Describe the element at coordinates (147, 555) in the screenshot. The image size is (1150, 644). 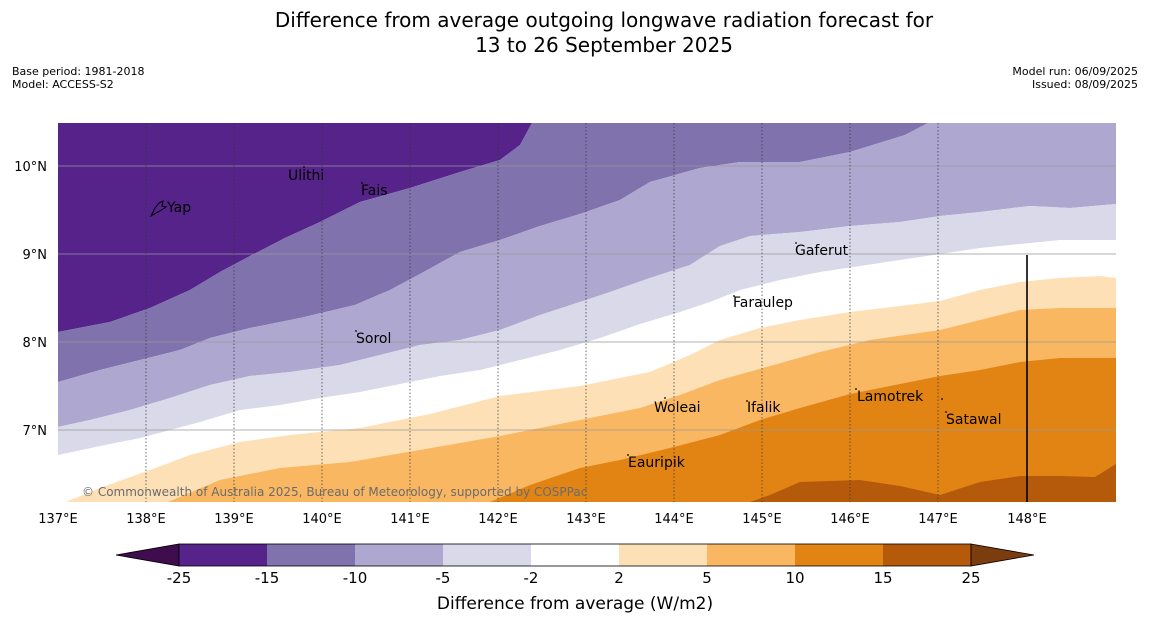
I see `colorbar-min-arrow` at that location.